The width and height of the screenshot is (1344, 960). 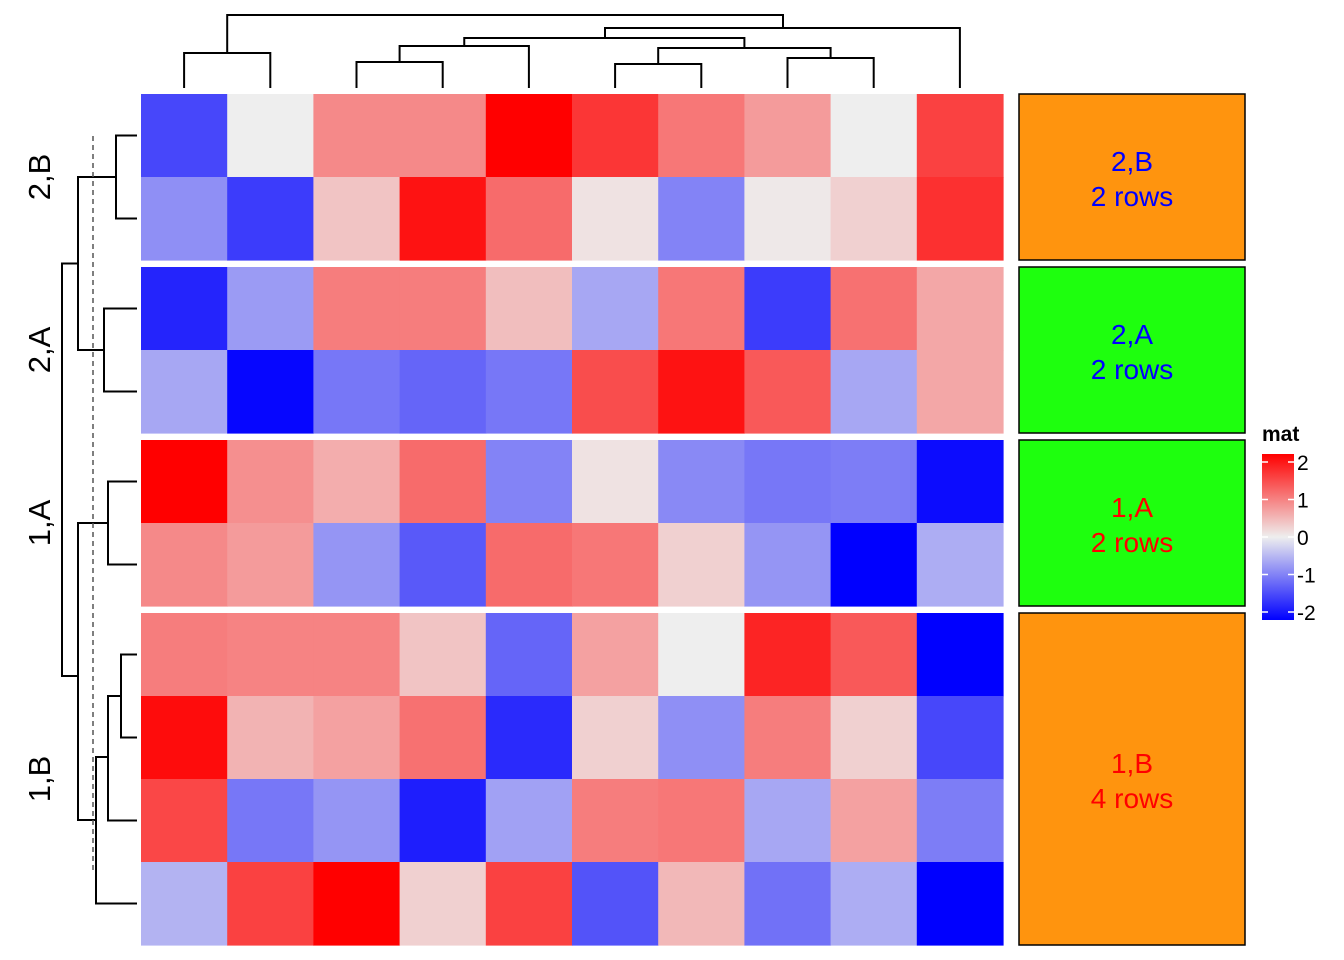 I want to click on legend-tick-label: 0, so click(x=1303, y=538).